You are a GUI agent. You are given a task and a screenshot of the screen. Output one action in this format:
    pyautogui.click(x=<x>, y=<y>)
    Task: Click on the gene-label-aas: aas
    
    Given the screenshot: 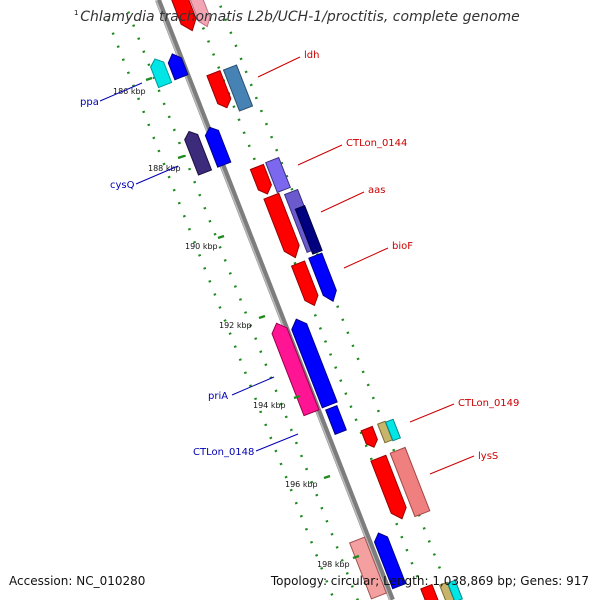 What is the action you would take?
    pyautogui.click(x=376, y=190)
    